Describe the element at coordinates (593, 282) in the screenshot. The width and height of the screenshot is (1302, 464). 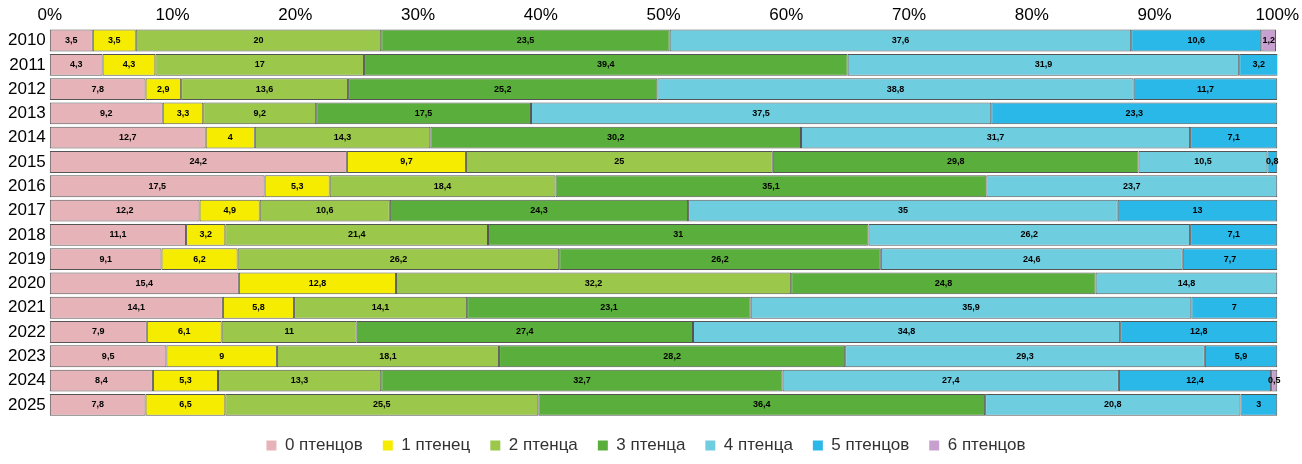
I see `data-label: 32,2` at that location.